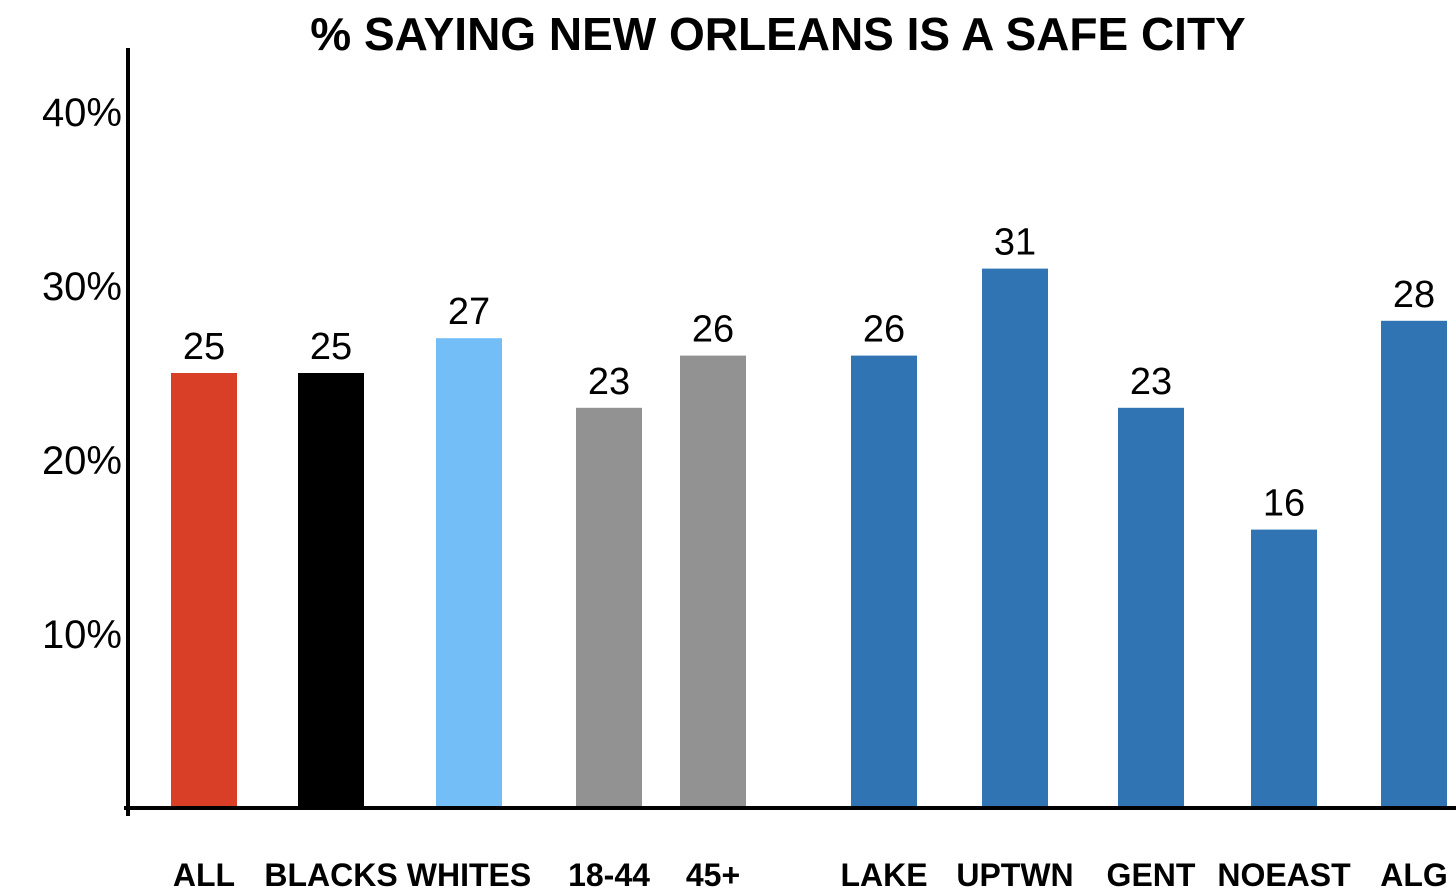  I want to click on category-label: NOEAST, so click(1284, 874).